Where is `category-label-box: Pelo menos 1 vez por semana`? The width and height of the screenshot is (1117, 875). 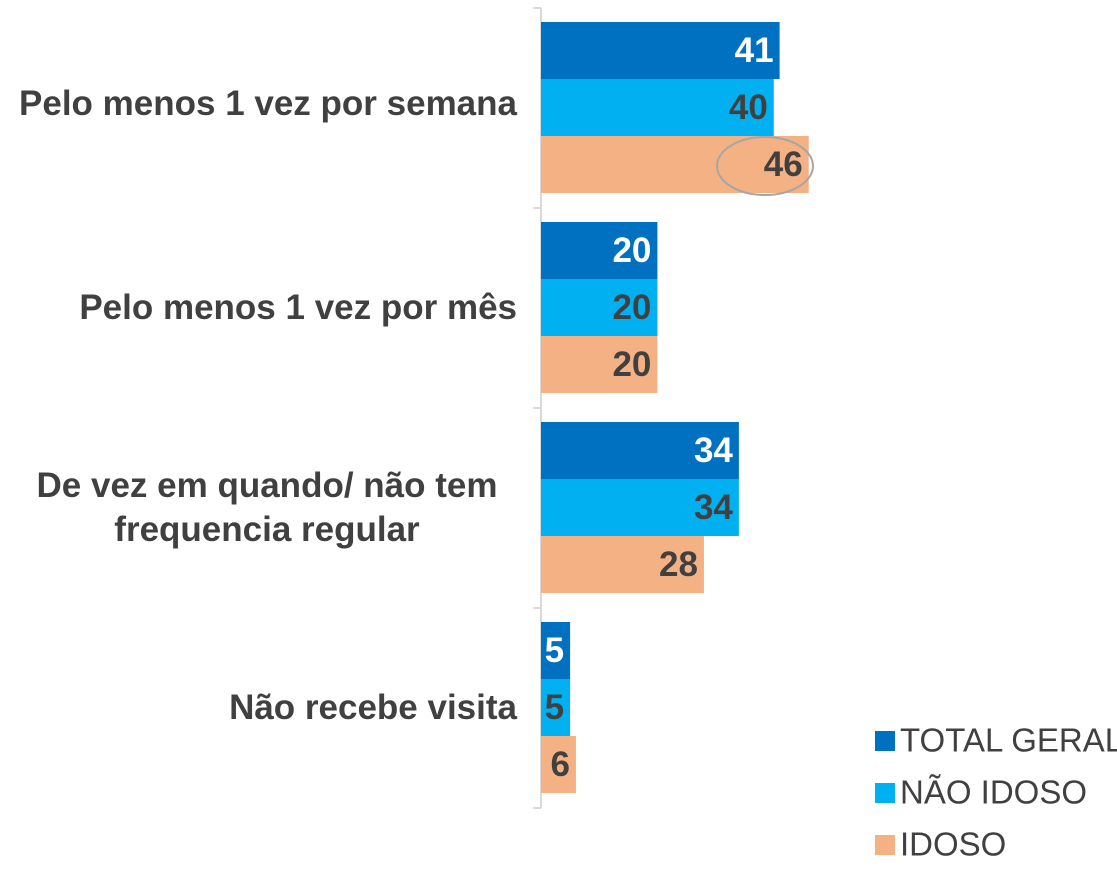 category-label-box: Pelo menos 1 vez por semana is located at coordinates (267, 104).